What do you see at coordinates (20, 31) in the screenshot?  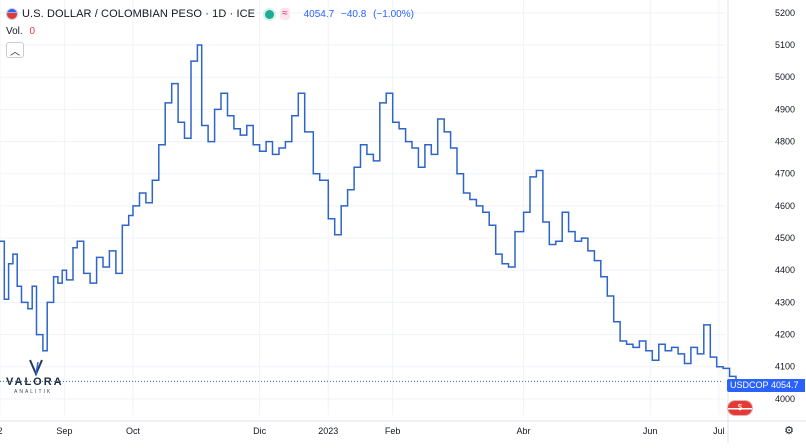 I see `volume-legend: Vol. 0` at bounding box center [20, 31].